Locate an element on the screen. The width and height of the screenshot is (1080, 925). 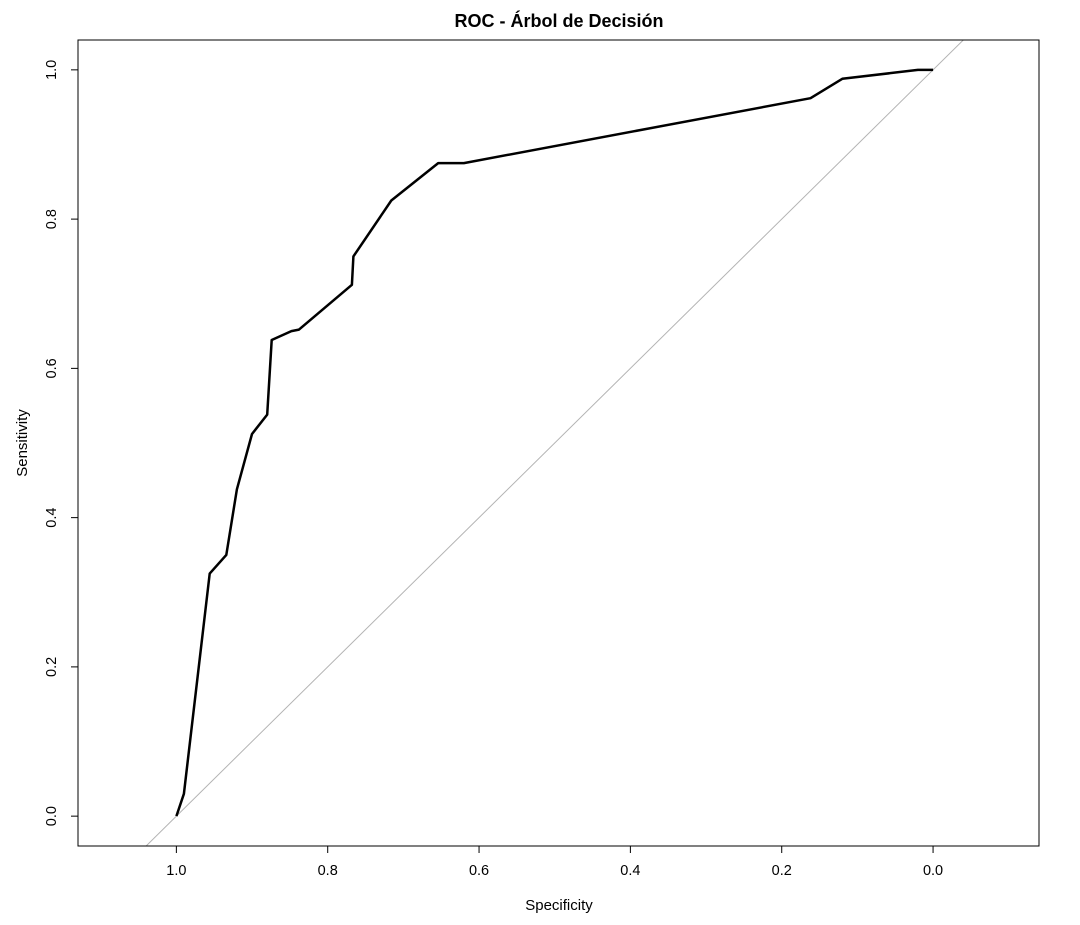
x-tick-label: 1.0 is located at coordinates (176, 871).